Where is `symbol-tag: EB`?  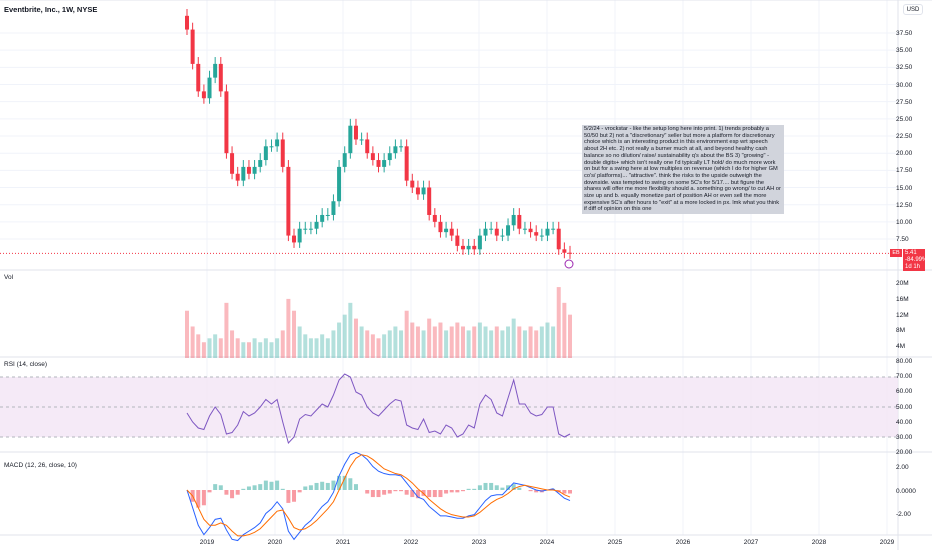
symbol-tag: EB is located at coordinates (896, 253).